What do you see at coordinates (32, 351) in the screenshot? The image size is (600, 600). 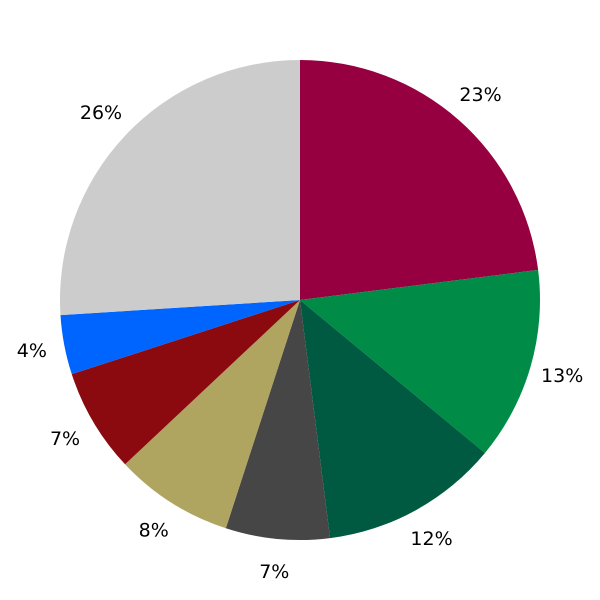 I see `slice-label: 4%` at bounding box center [32, 351].